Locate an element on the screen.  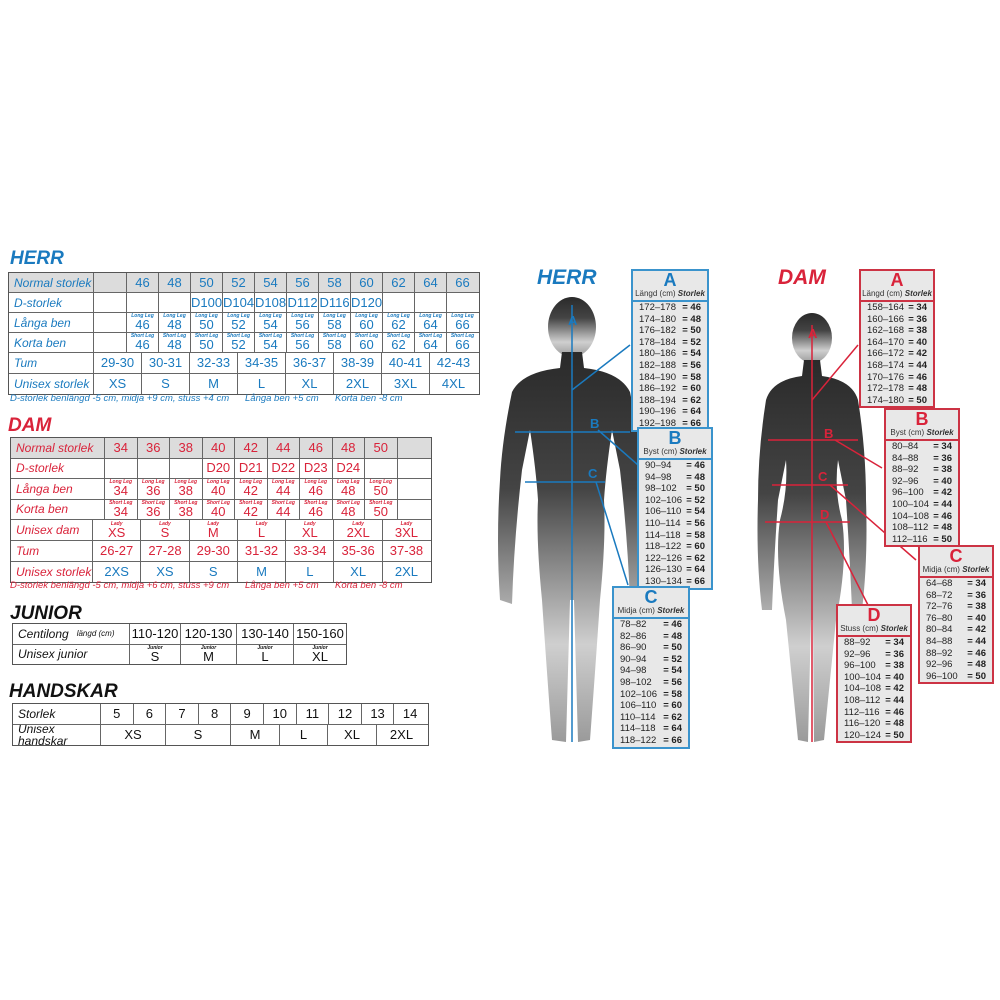
table-cell: L is located at coordinates (261, 384).